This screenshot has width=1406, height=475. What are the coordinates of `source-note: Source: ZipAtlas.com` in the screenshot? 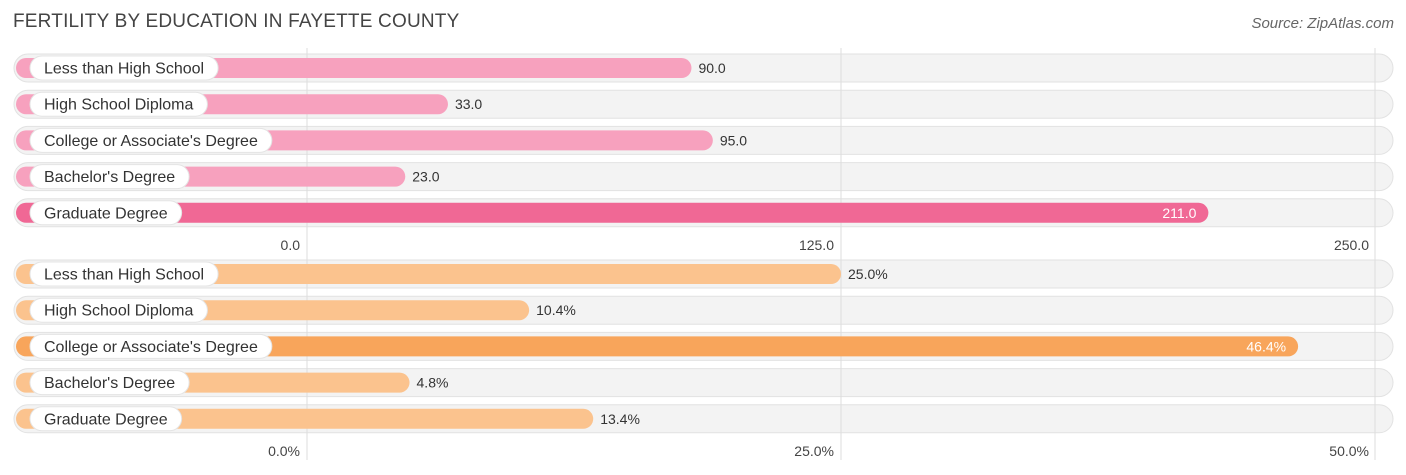 It's located at (1322, 23).